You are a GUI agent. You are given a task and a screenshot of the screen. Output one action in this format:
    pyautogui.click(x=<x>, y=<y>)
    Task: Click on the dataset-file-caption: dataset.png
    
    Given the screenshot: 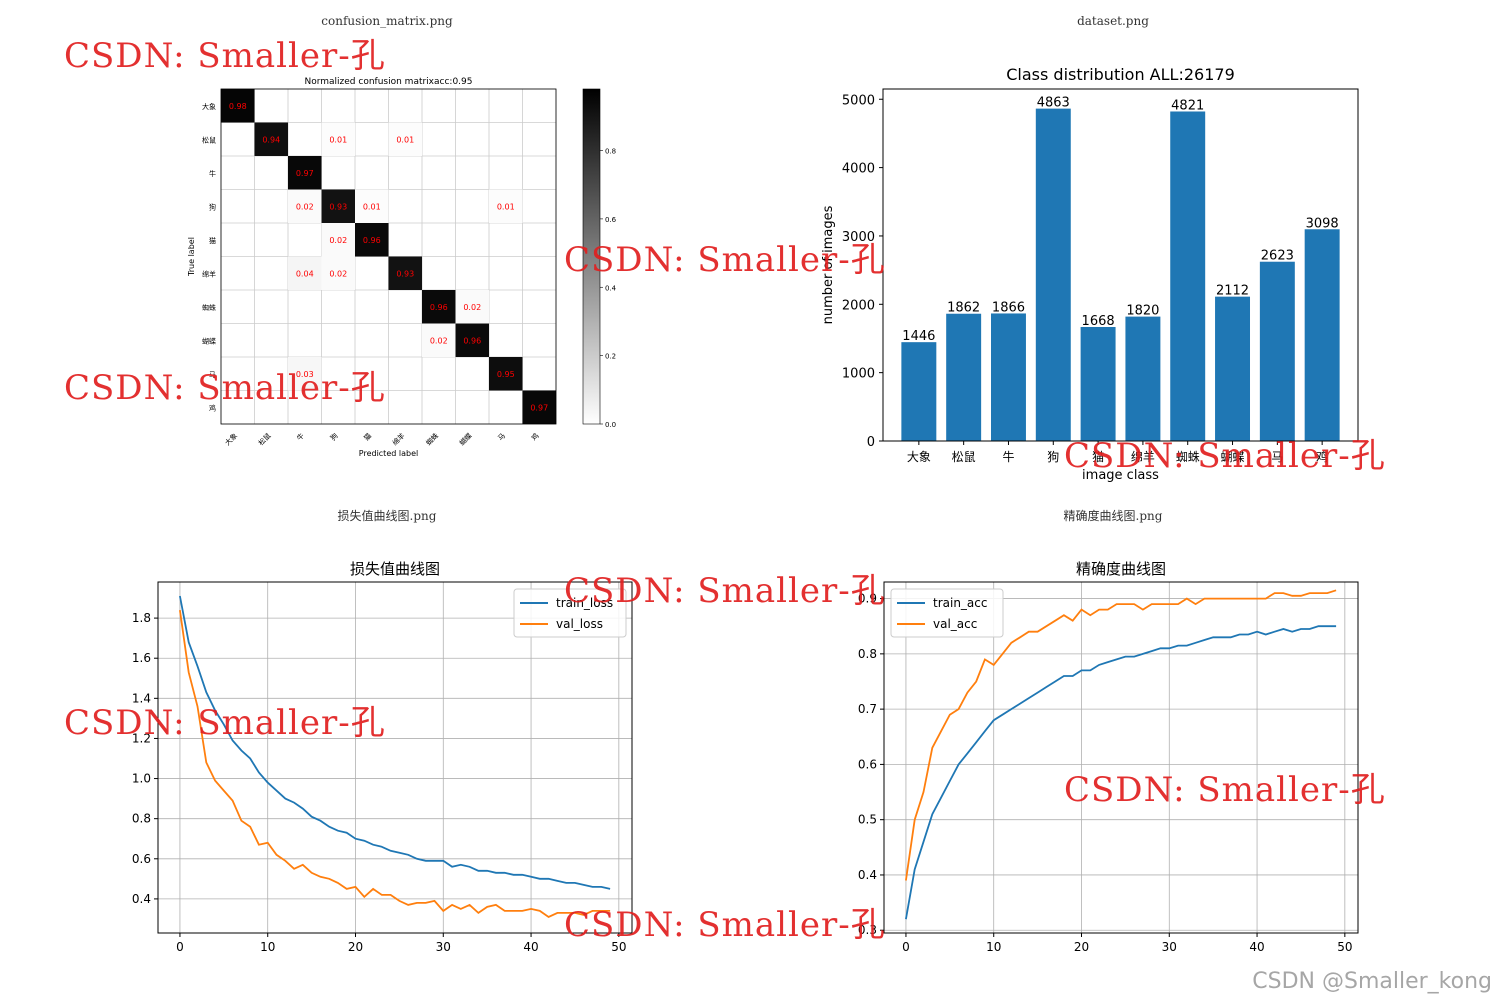 What is the action you would take?
    pyautogui.click(x=1113, y=21)
    